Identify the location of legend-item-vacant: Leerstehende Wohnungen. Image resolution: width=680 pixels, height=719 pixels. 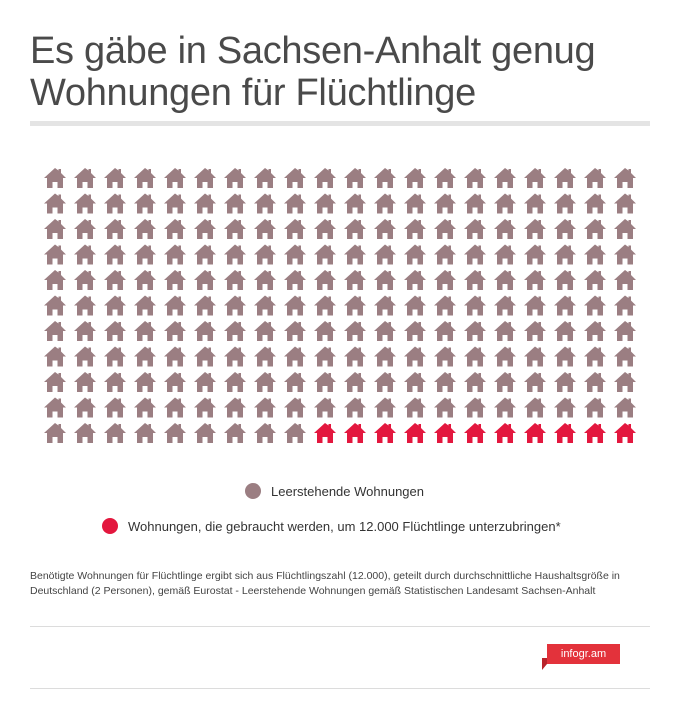
(334, 491).